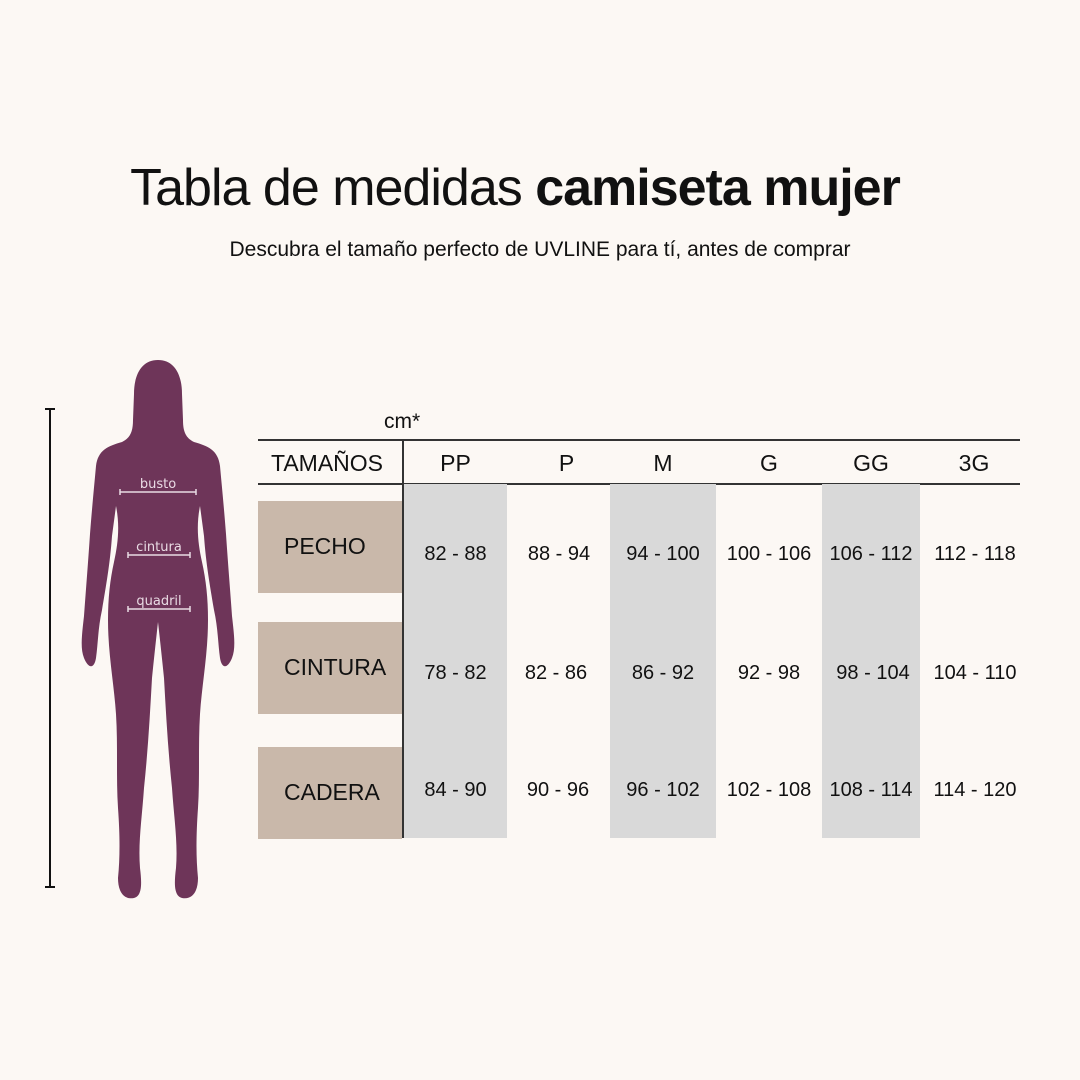  I want to click on column-shade-pp, so click(455, 661).